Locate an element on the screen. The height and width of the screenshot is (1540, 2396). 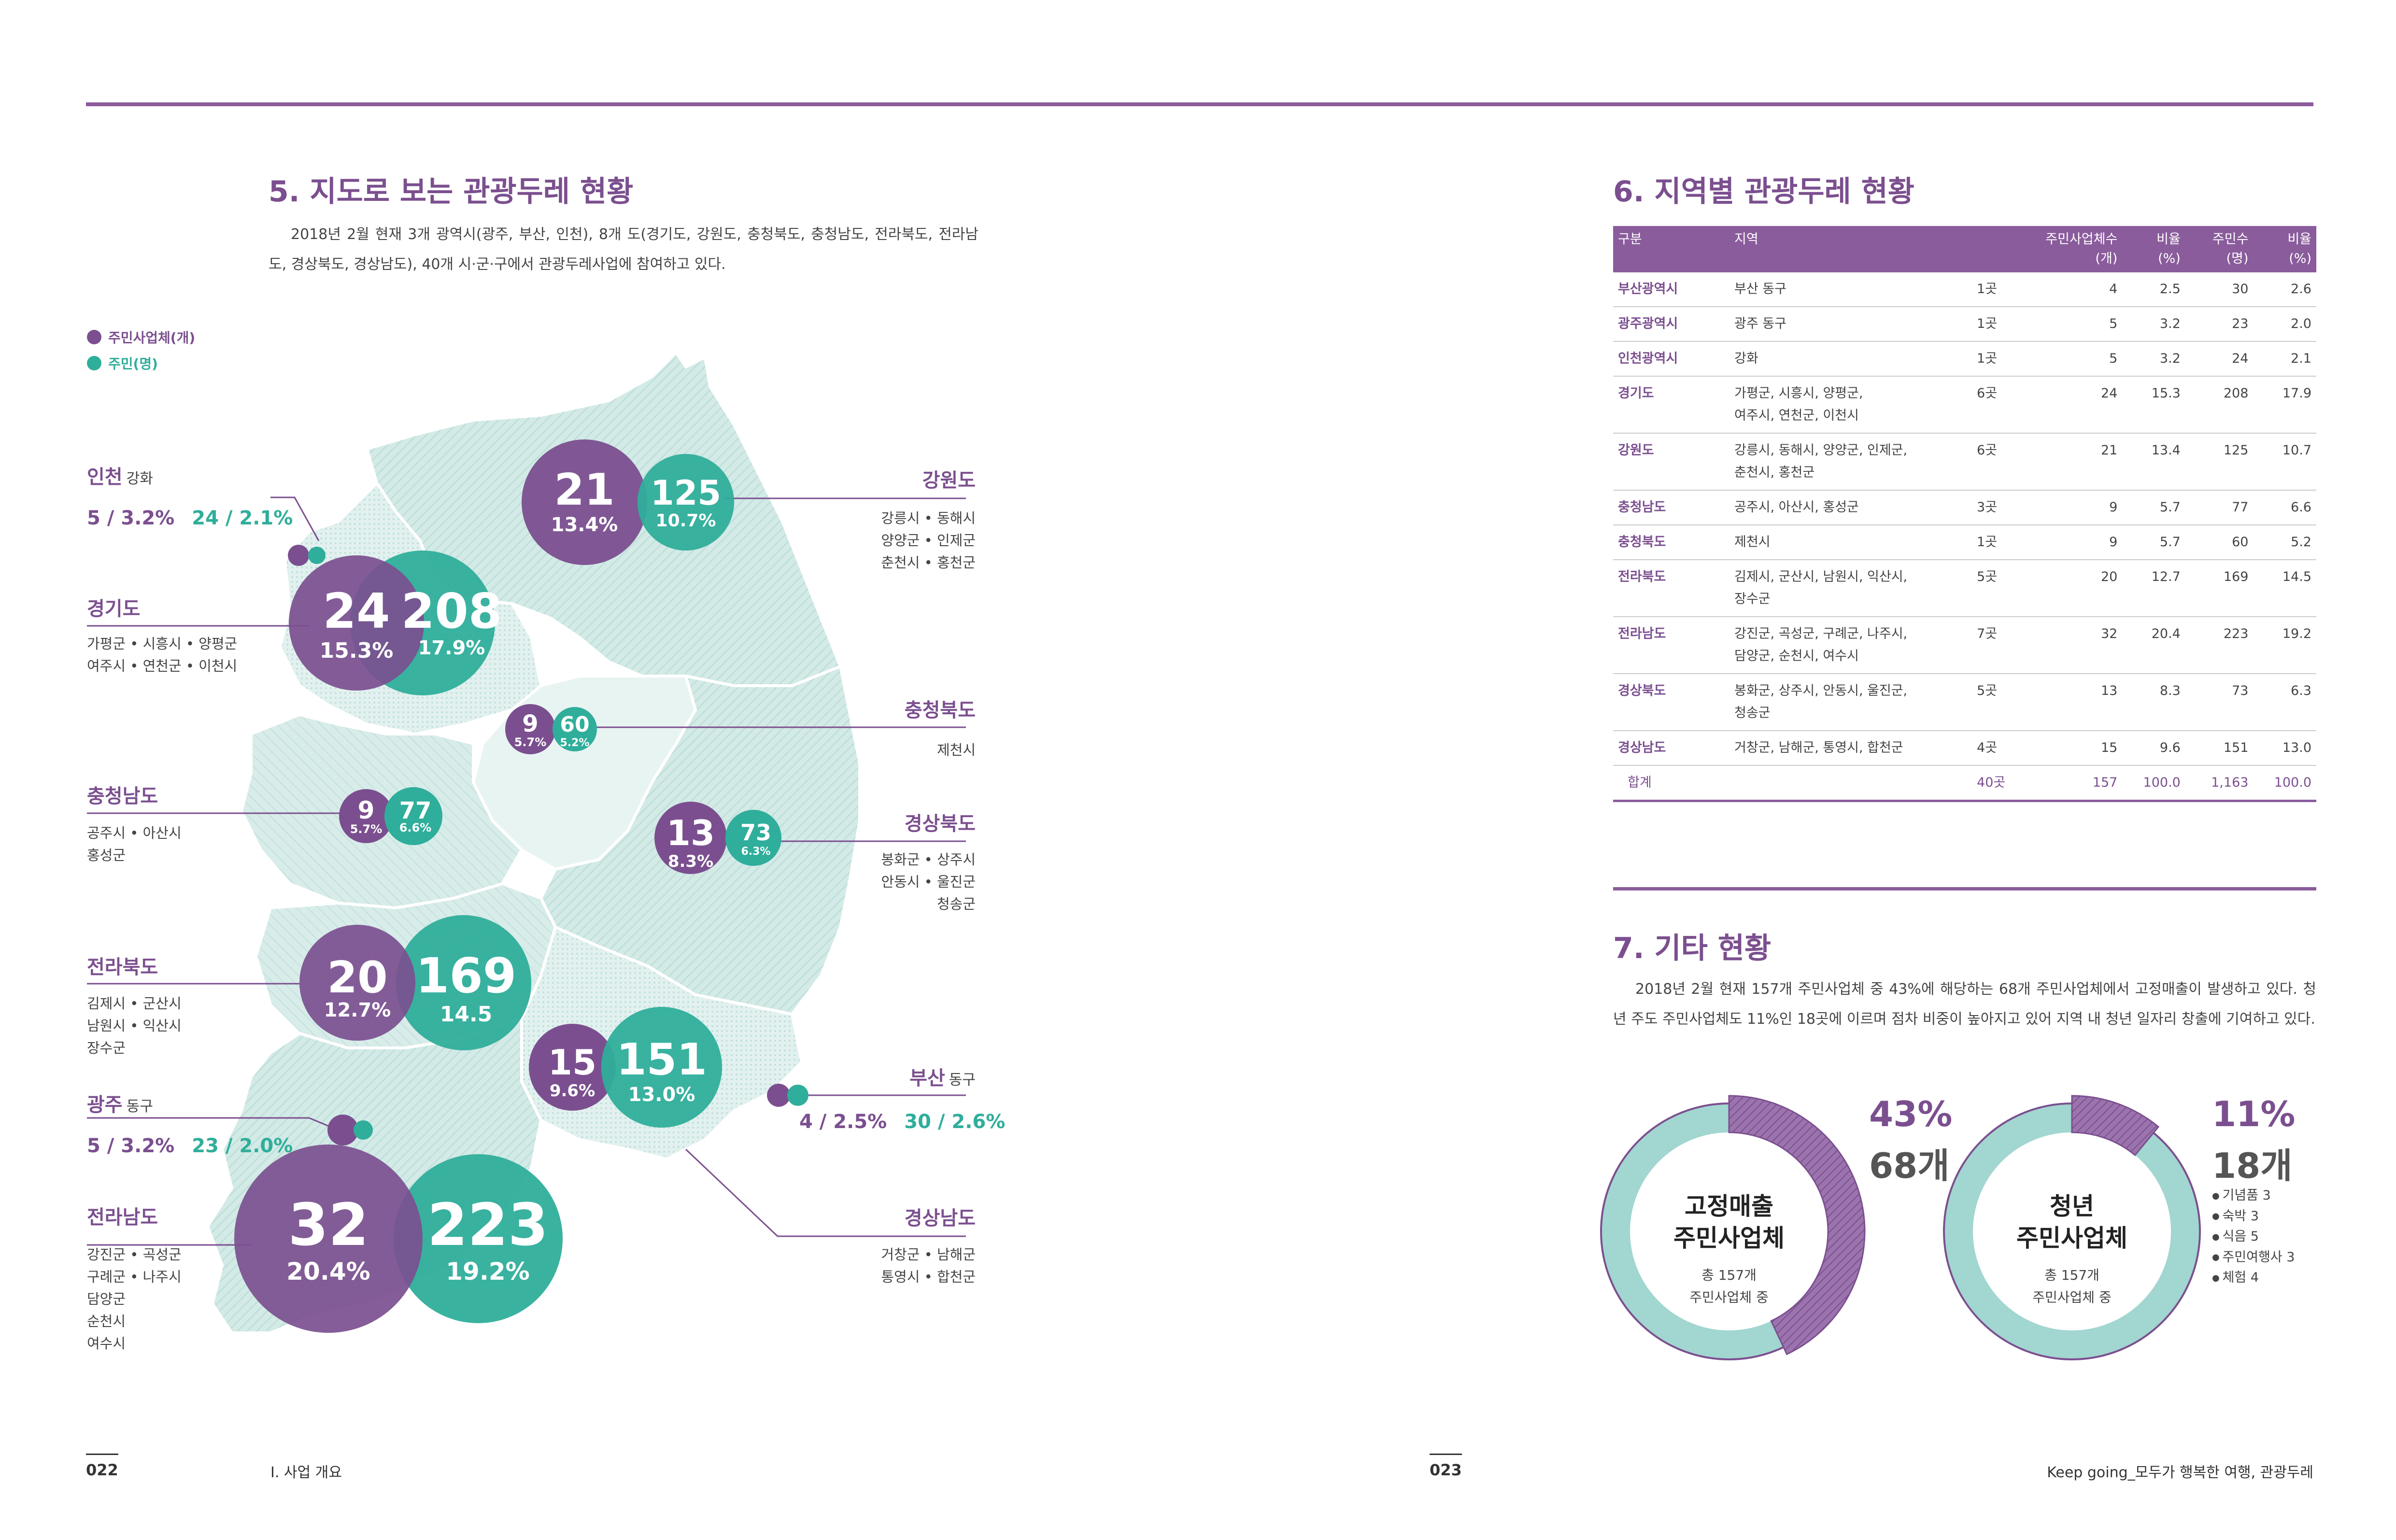
bubble-jeonnam-res-val: 223 is located at coordinates (488, 1225).